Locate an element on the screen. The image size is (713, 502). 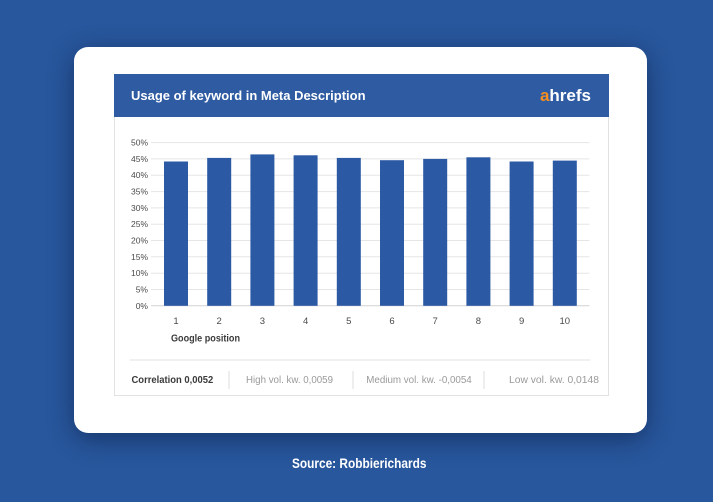
svg-text: 30% is located at coordinates (139, 208).